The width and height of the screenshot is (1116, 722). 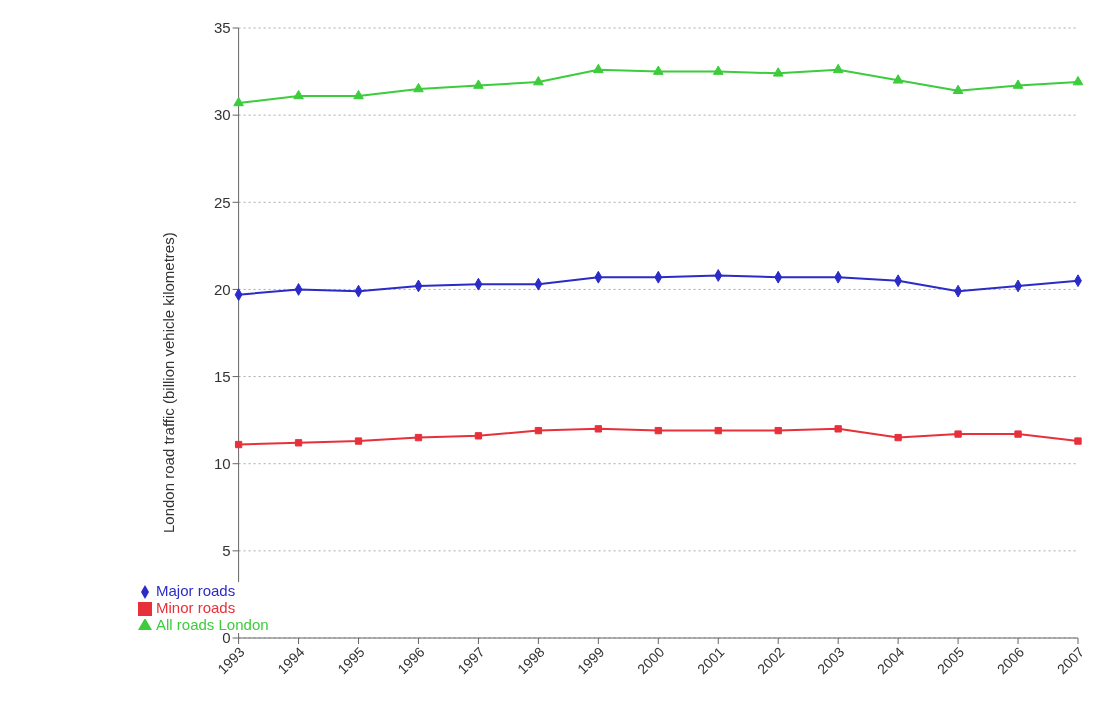 What do you see at coordinates (196, 590) in the screenshot?
I see `legend-label: Major roads` at bounding box center [196, 590].